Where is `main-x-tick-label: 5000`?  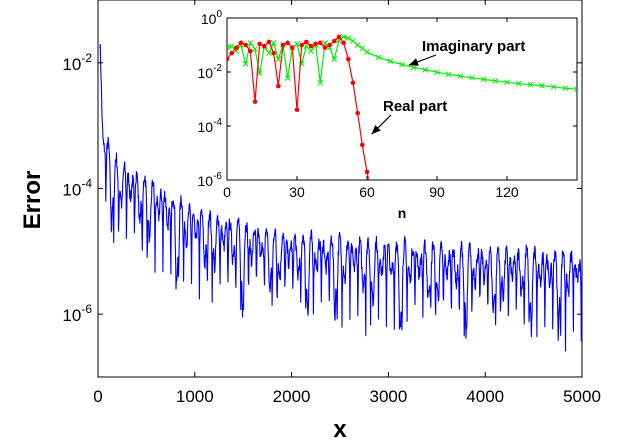
main-x-tick-label: 5000 is located at coordinates (582, 396).